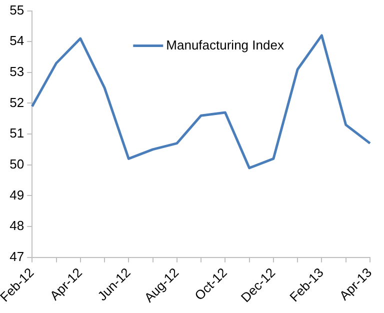 The width and height of the screenshot is (384, 313). What do you see at coordinates (17, 226) in the screenshot?
I see `y-tick-label: 48` at bounding box center [17, 226].